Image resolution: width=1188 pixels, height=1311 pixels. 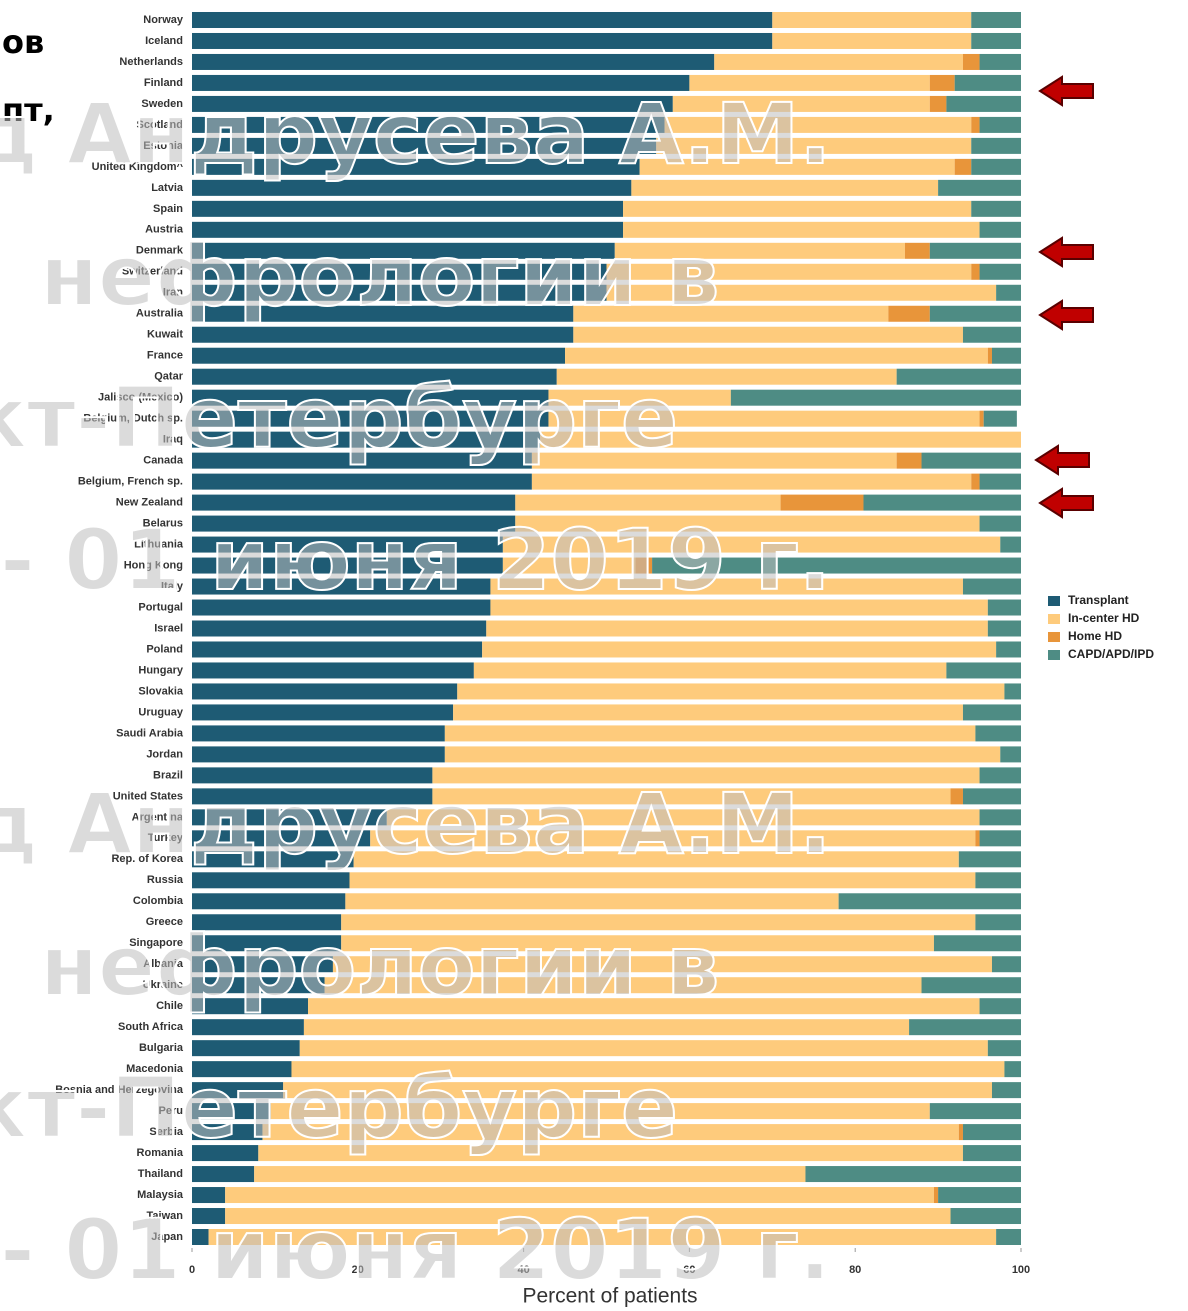 What do you see at coordinates (163, 461) in the screenshot?
I see `y-tick-label: Canada` at bounding box center [163, 461].